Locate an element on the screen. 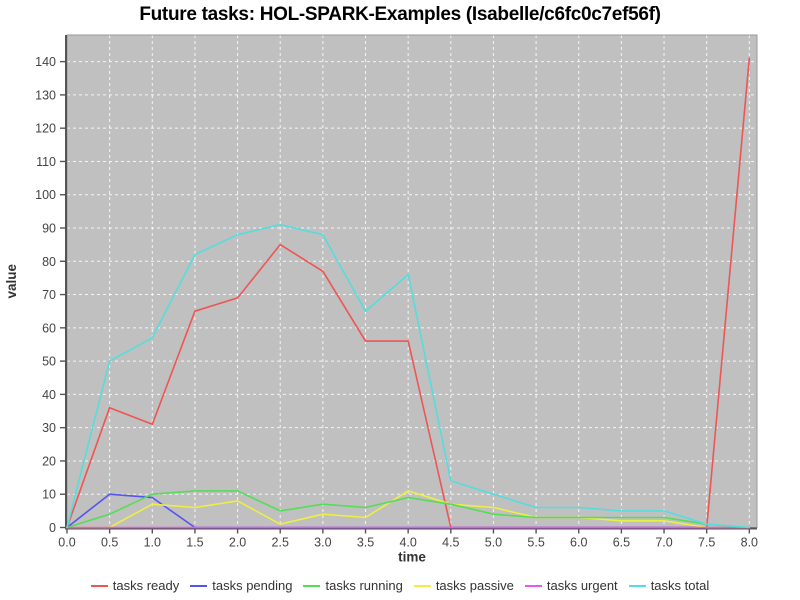 The image size is (800, 600). x-tick-label: 3.0 is located at coordinates (322, 543).